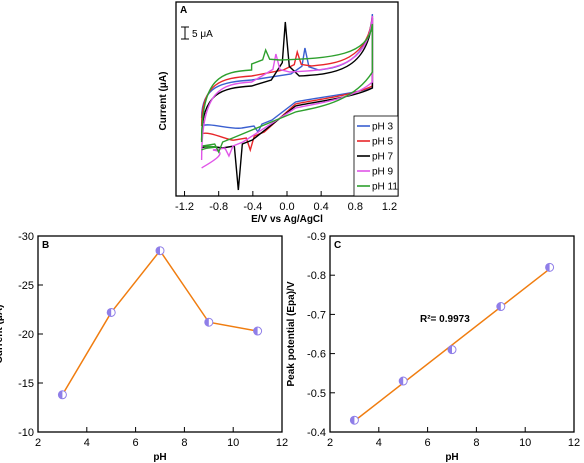  Describe the element at coordinates (183, 10) in the screenshot. I see `panel-a-letter: A` at that location.